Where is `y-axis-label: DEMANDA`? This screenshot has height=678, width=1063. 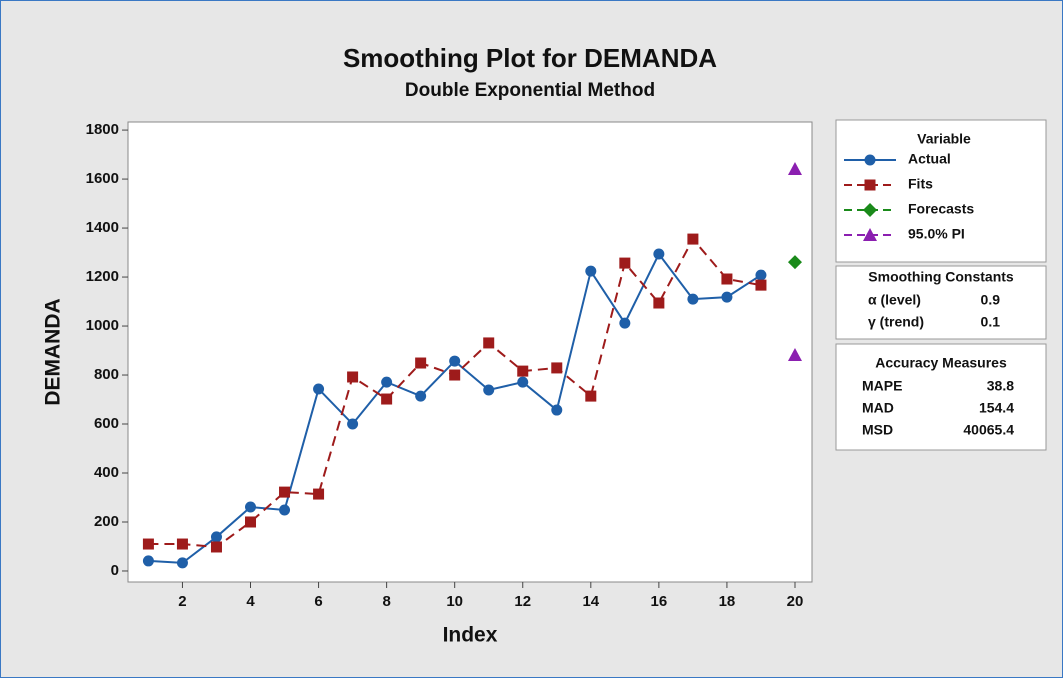
y-axis-label: DEMANDA is located at coordinates (53, 351).